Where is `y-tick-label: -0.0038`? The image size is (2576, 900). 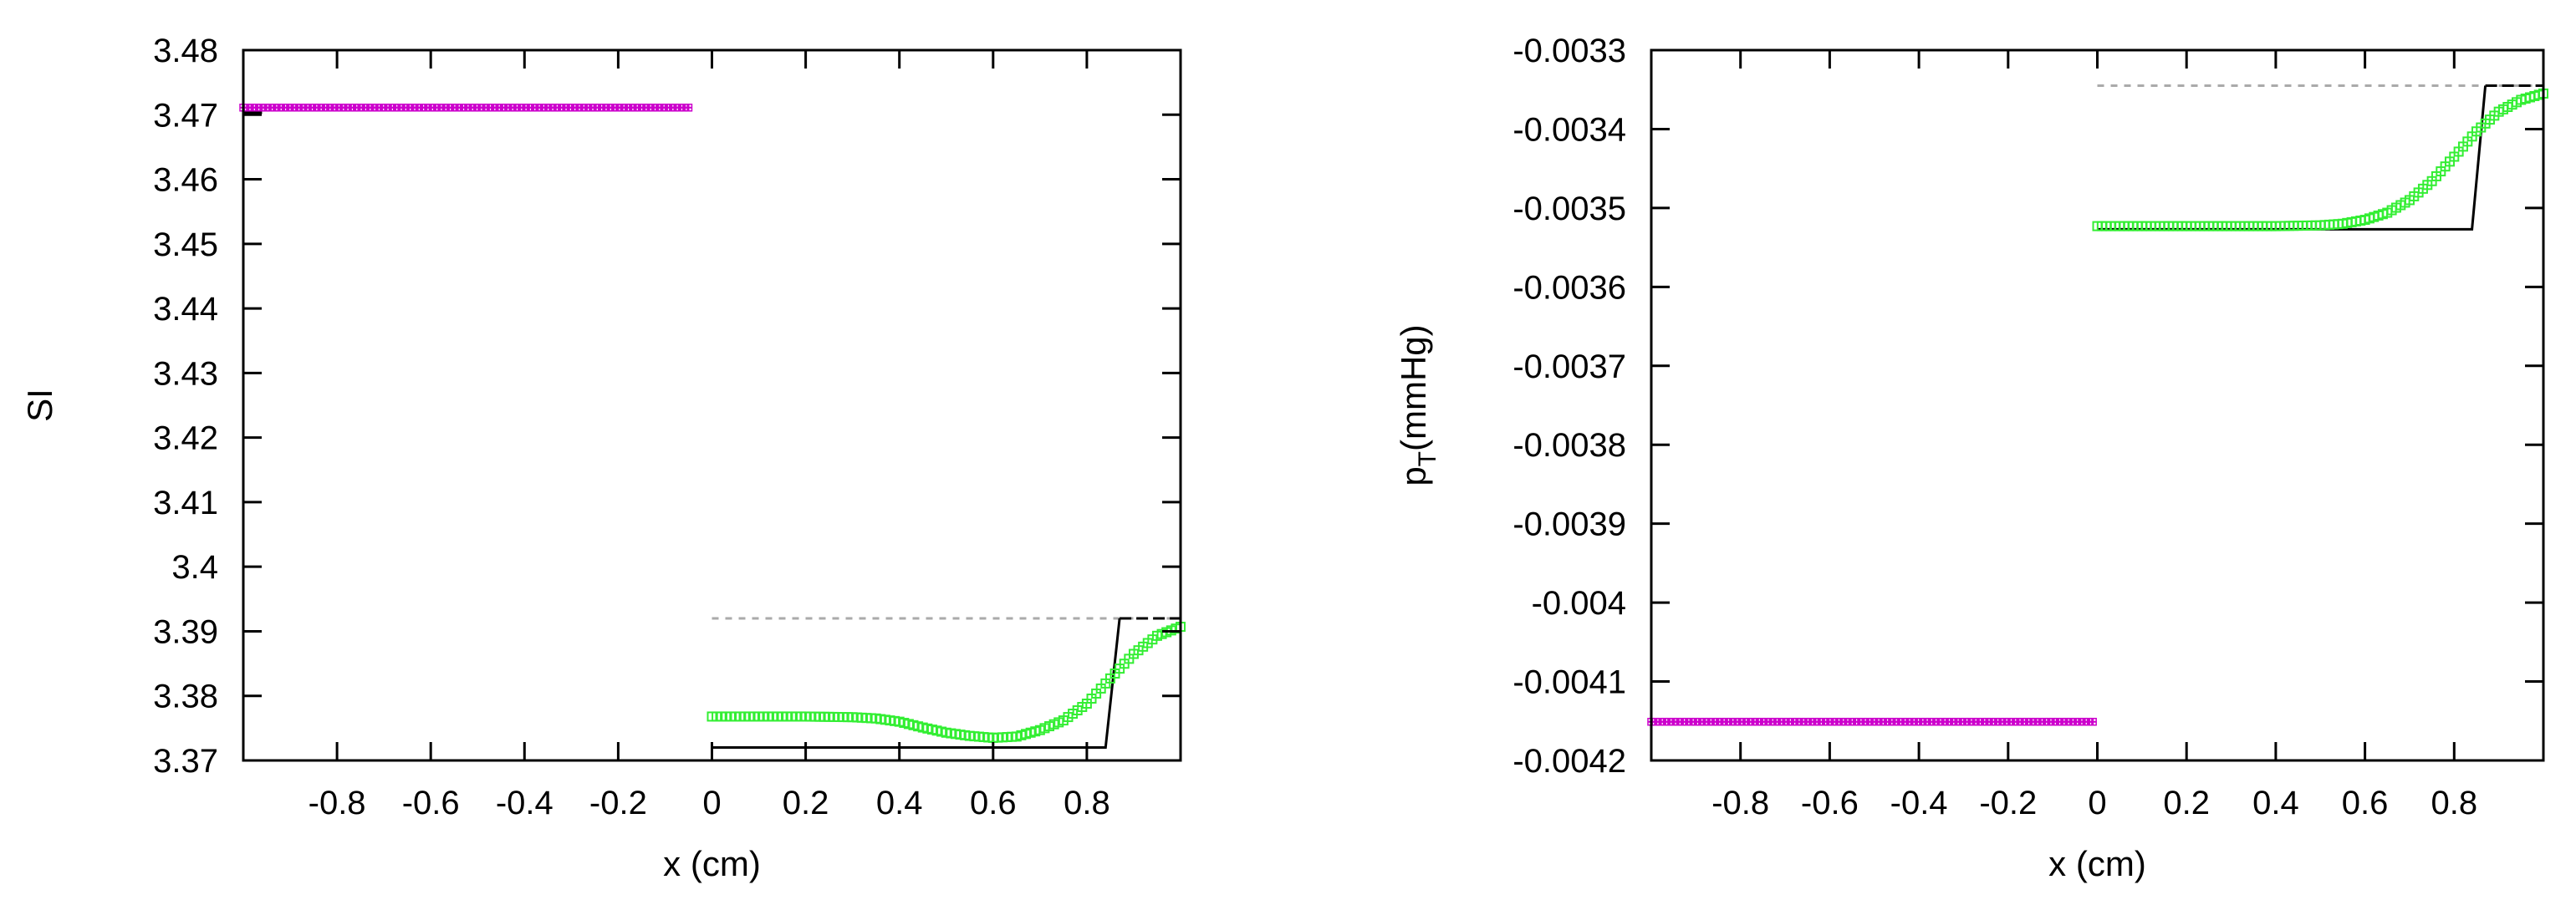 y-tick-label: -0.0038 is located at coordinates (1569, 445).